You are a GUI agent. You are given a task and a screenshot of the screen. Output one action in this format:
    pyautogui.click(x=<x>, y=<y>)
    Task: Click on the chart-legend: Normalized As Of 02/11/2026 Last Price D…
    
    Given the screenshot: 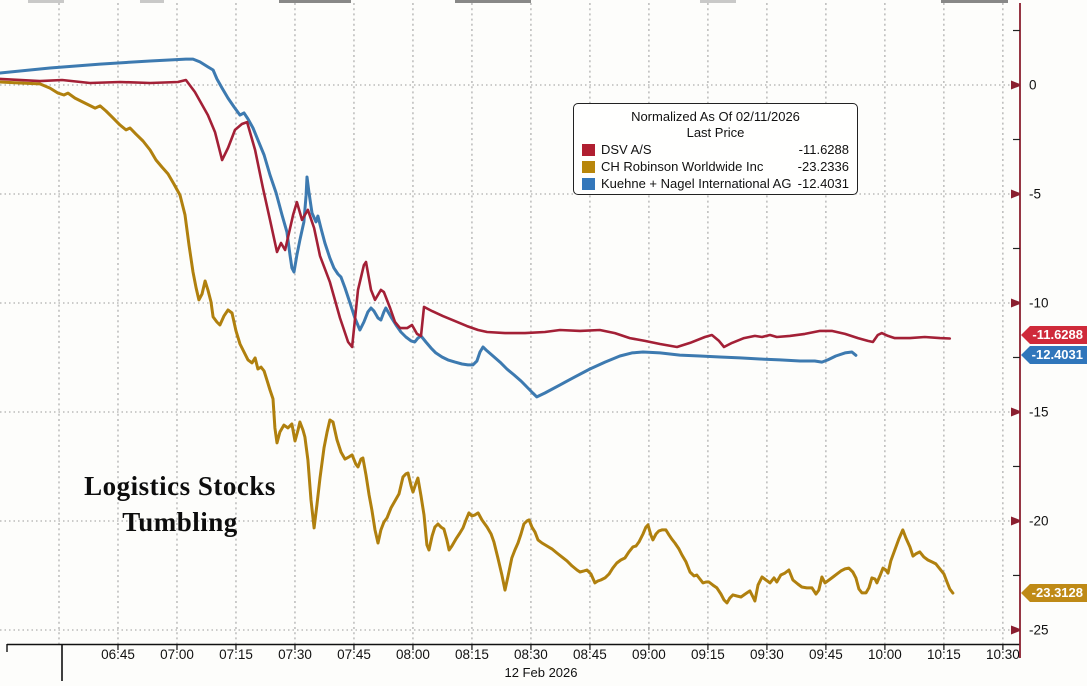 What is the action you would take?
    pyautogui.click(x=715, y=149)
    